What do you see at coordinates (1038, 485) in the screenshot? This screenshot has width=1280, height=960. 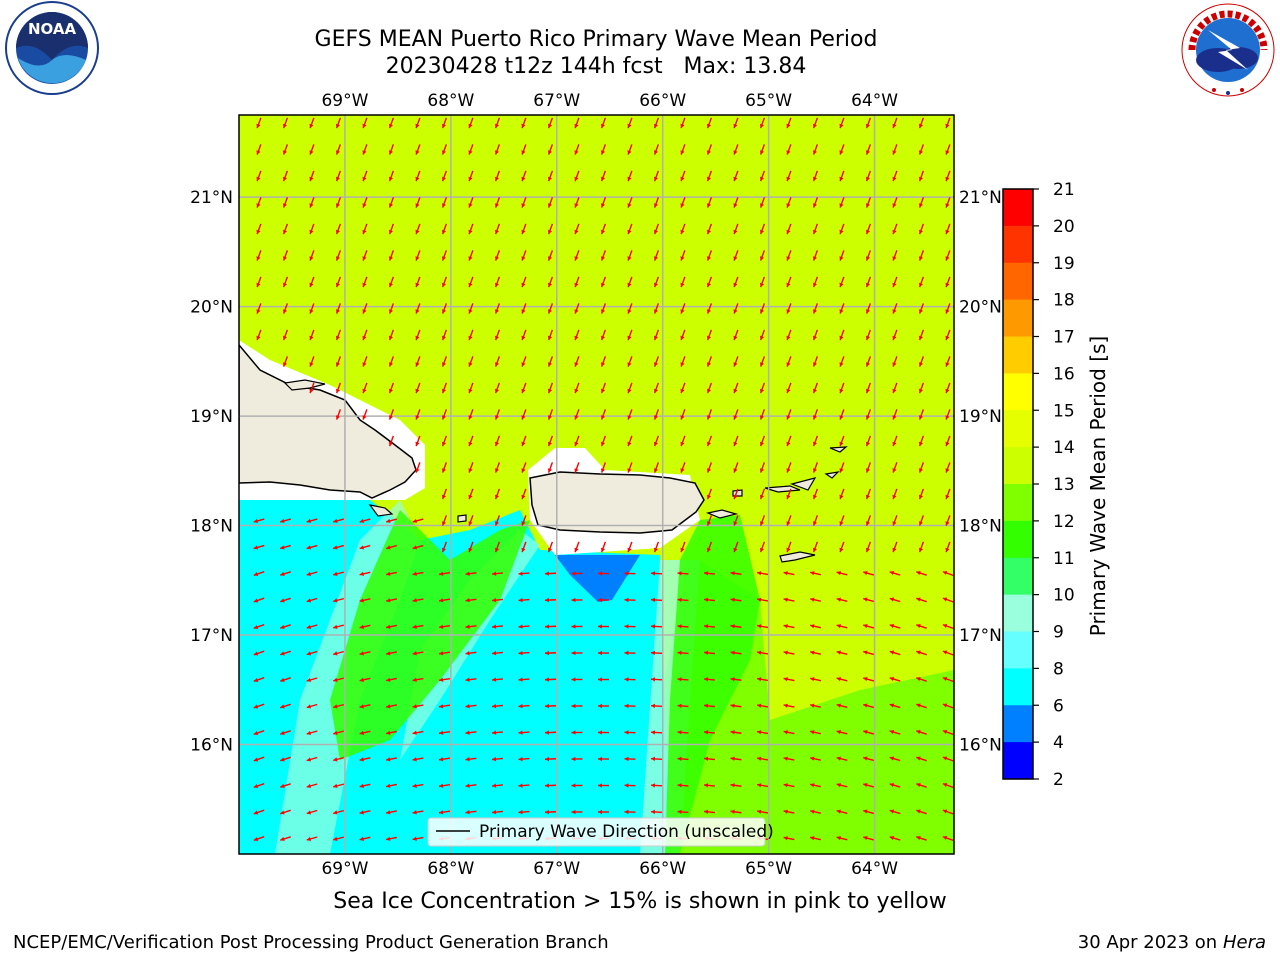 I see `colorbar: 21 20 19 18 17 16 15 14 13 12 11 10 9 8 6 4 2` at bounding box center [1038, 485].